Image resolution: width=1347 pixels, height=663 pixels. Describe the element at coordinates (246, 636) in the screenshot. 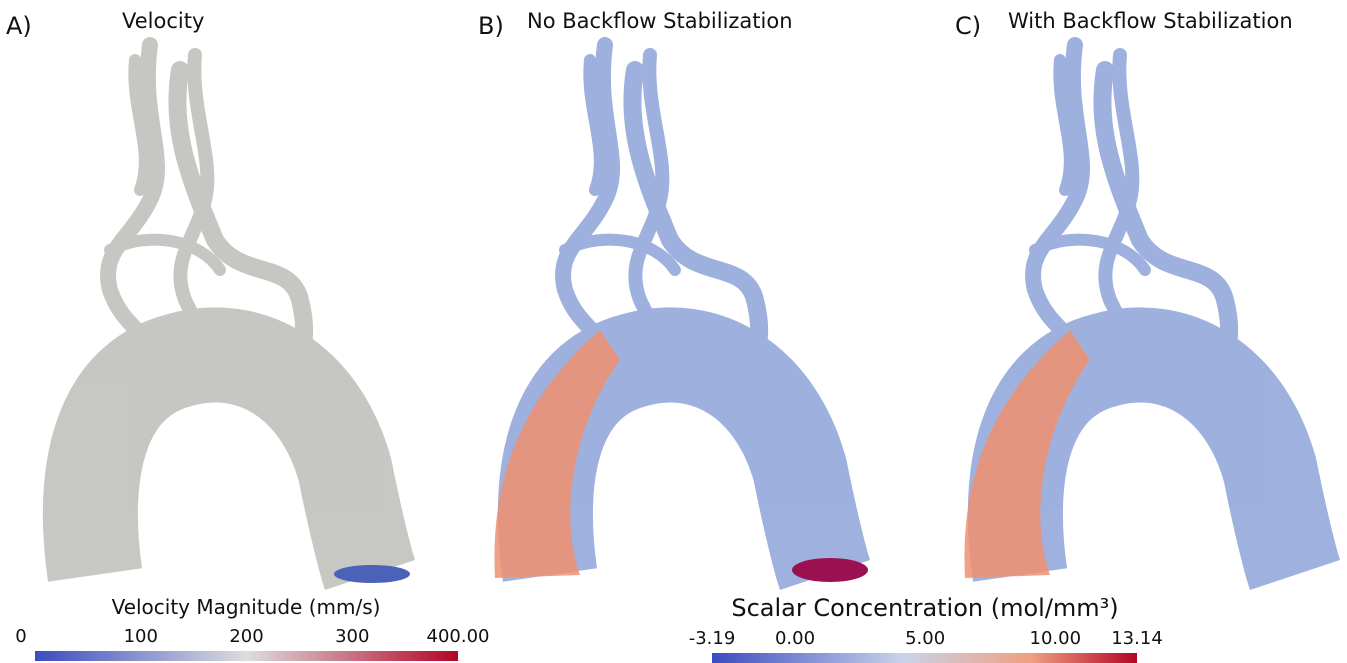

I see `colorbar-tick-label: 200` at that location.